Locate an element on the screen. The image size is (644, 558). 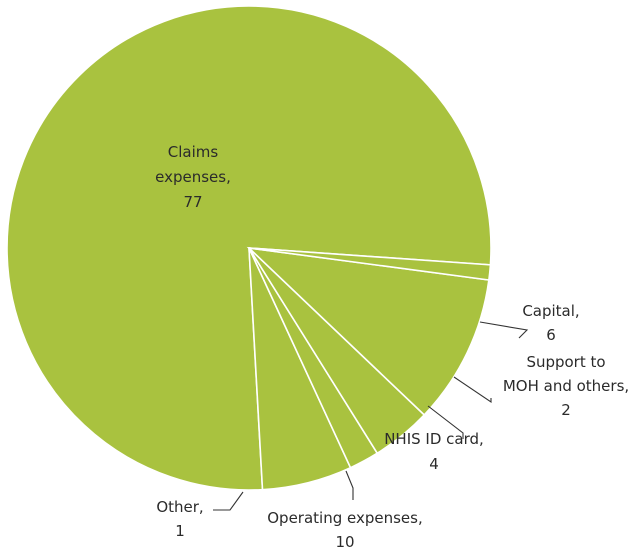
leader-line-capital is located at coordinates (504, 330).